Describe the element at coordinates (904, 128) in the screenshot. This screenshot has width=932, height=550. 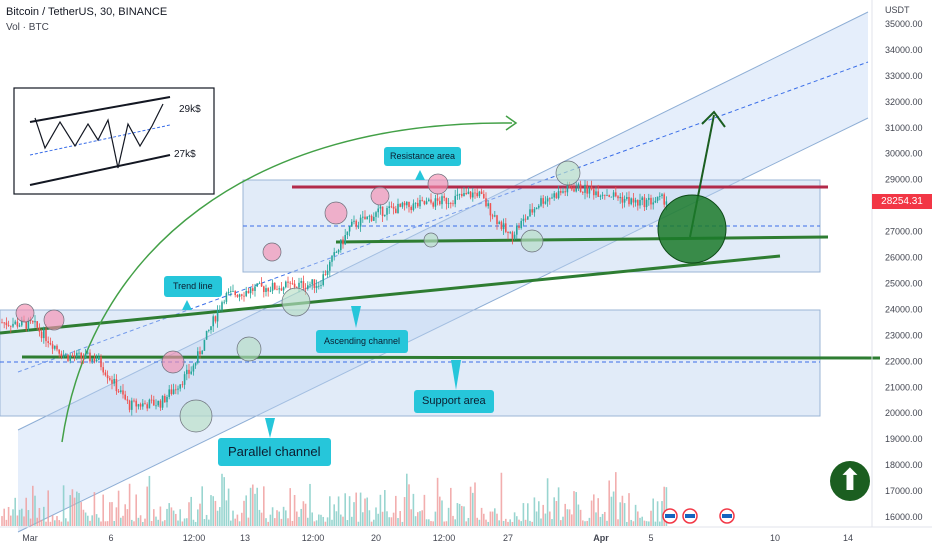
I see `price-tick-label: 31000.00` at that location.